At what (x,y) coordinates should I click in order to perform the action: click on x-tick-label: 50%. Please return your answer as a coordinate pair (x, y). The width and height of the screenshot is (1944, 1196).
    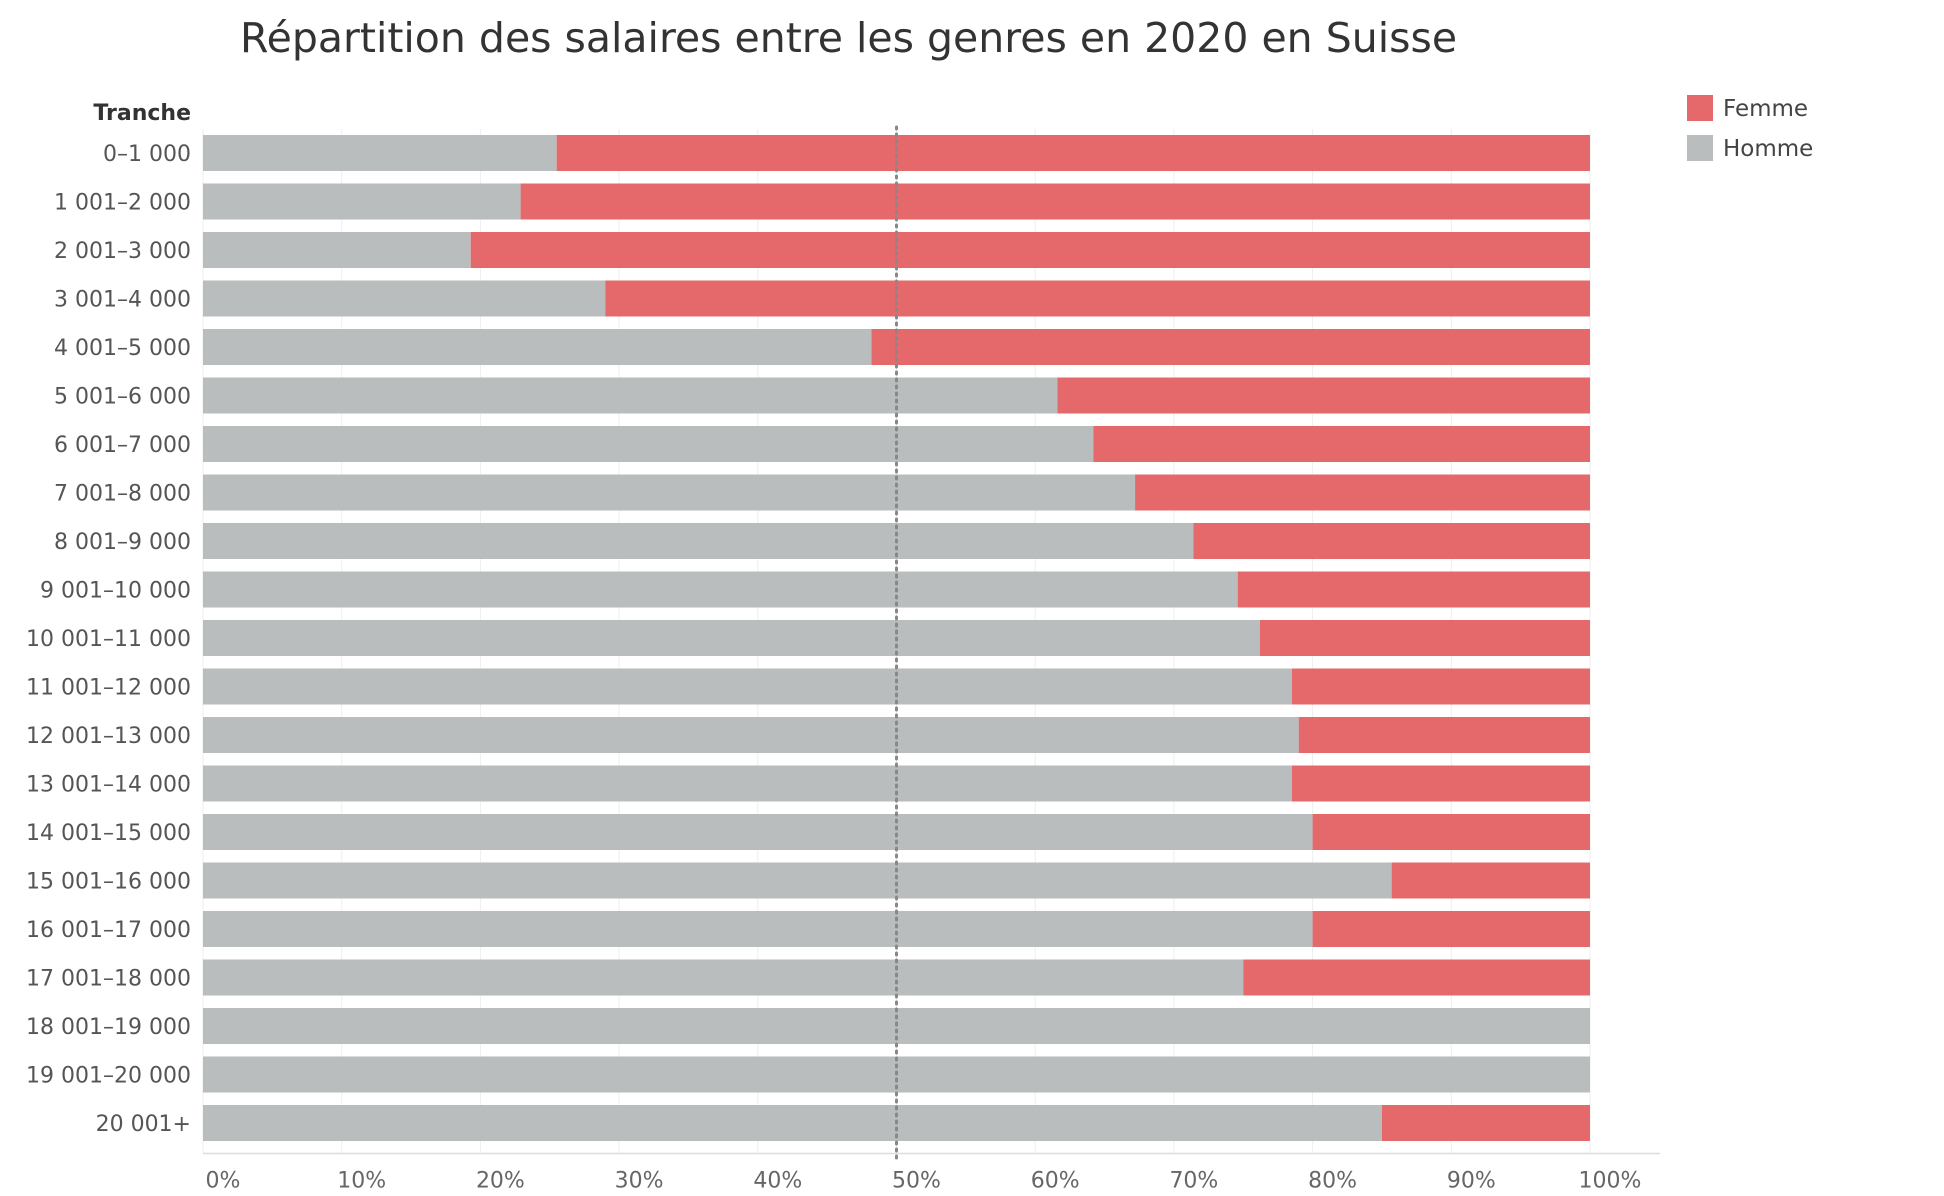
    Looking at the image, I should click on (916, 1181).